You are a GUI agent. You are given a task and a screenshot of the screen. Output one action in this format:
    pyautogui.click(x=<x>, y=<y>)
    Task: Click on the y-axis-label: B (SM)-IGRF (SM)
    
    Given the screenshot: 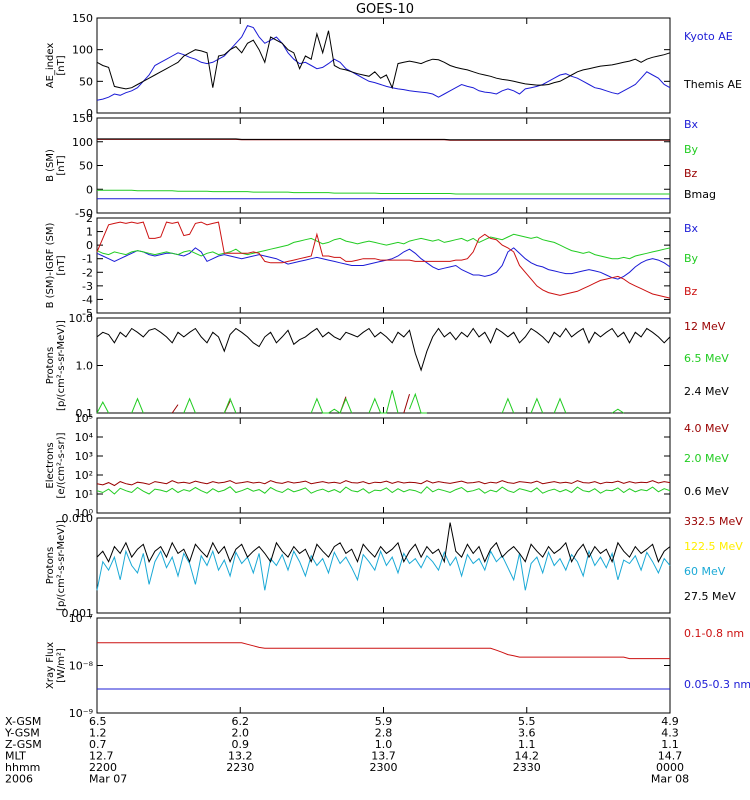 What is the action you would take?
    pyautogui.click(x=50, y=266)
    